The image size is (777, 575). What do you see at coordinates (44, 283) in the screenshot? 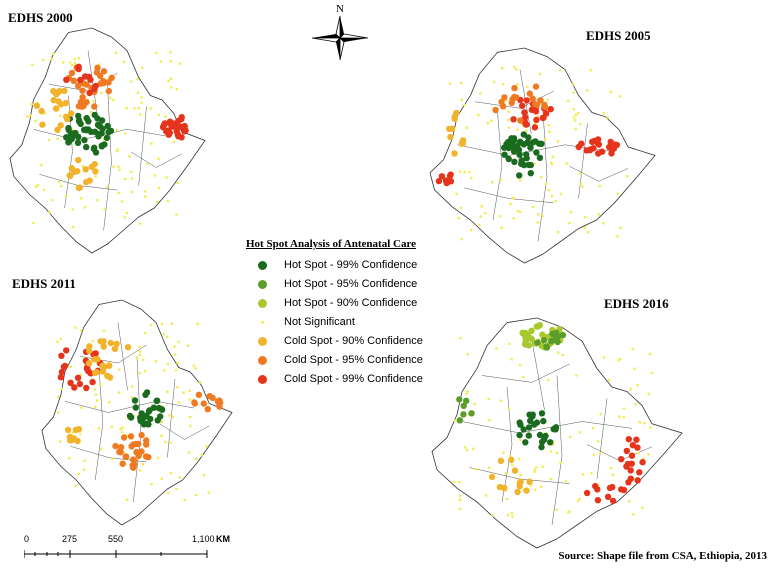
I see `map-title-2011: EDHS 2011` at bounding box center [44, 283].